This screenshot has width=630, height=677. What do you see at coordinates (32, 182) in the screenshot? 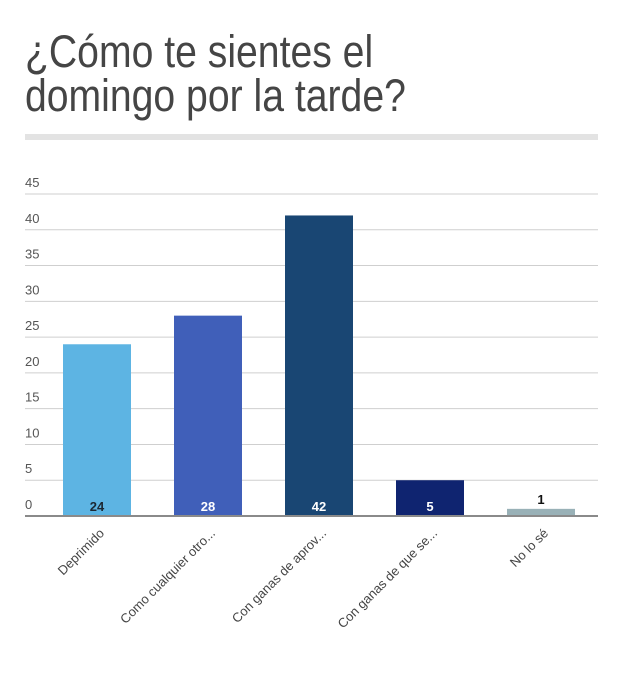
I see `y-tick-label: 45` at bounding box center [32, 182].